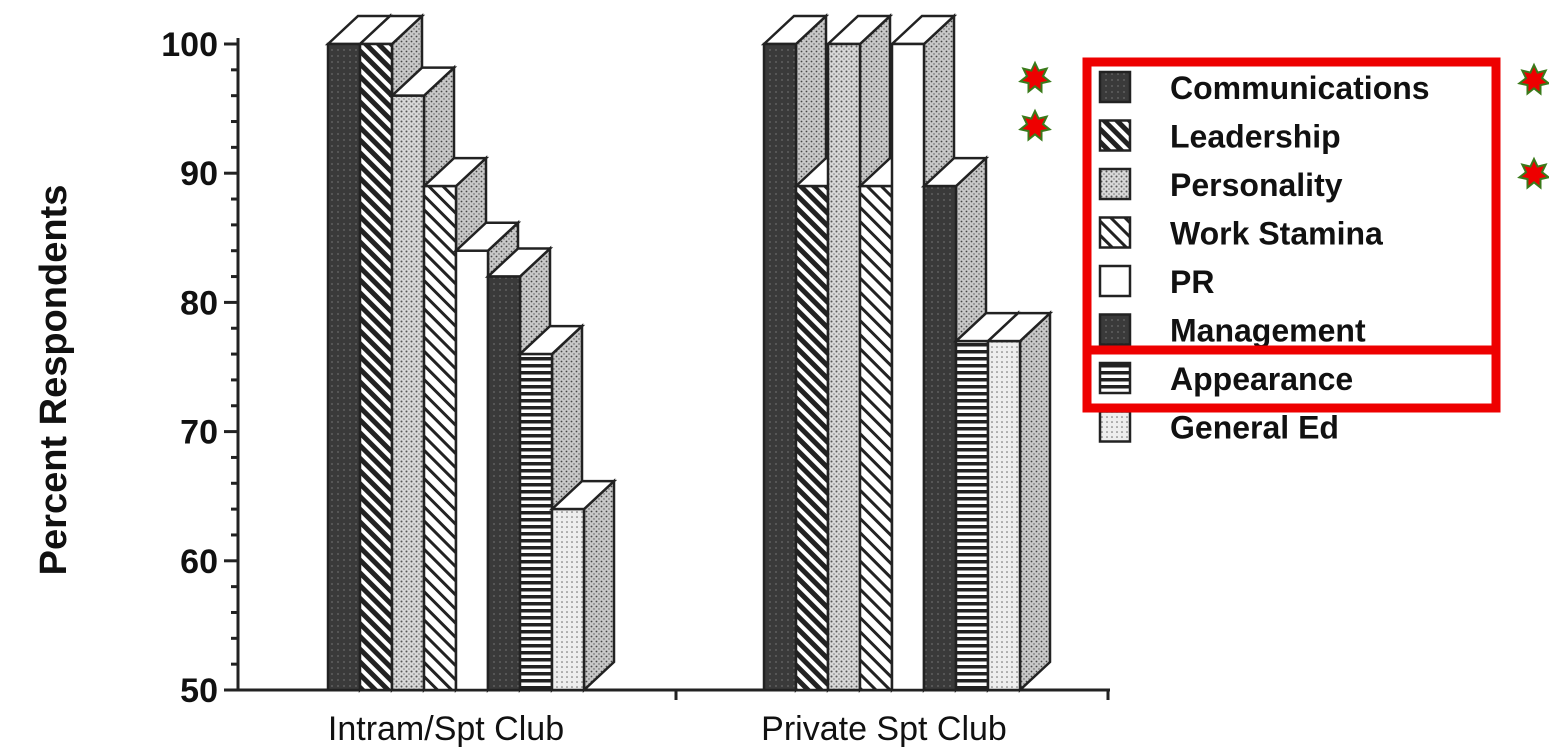  What do you see at coordinates (1156, 282) in the screenshot?
I see `legend-item-pr: PR` at bounding box center [1156, 282].